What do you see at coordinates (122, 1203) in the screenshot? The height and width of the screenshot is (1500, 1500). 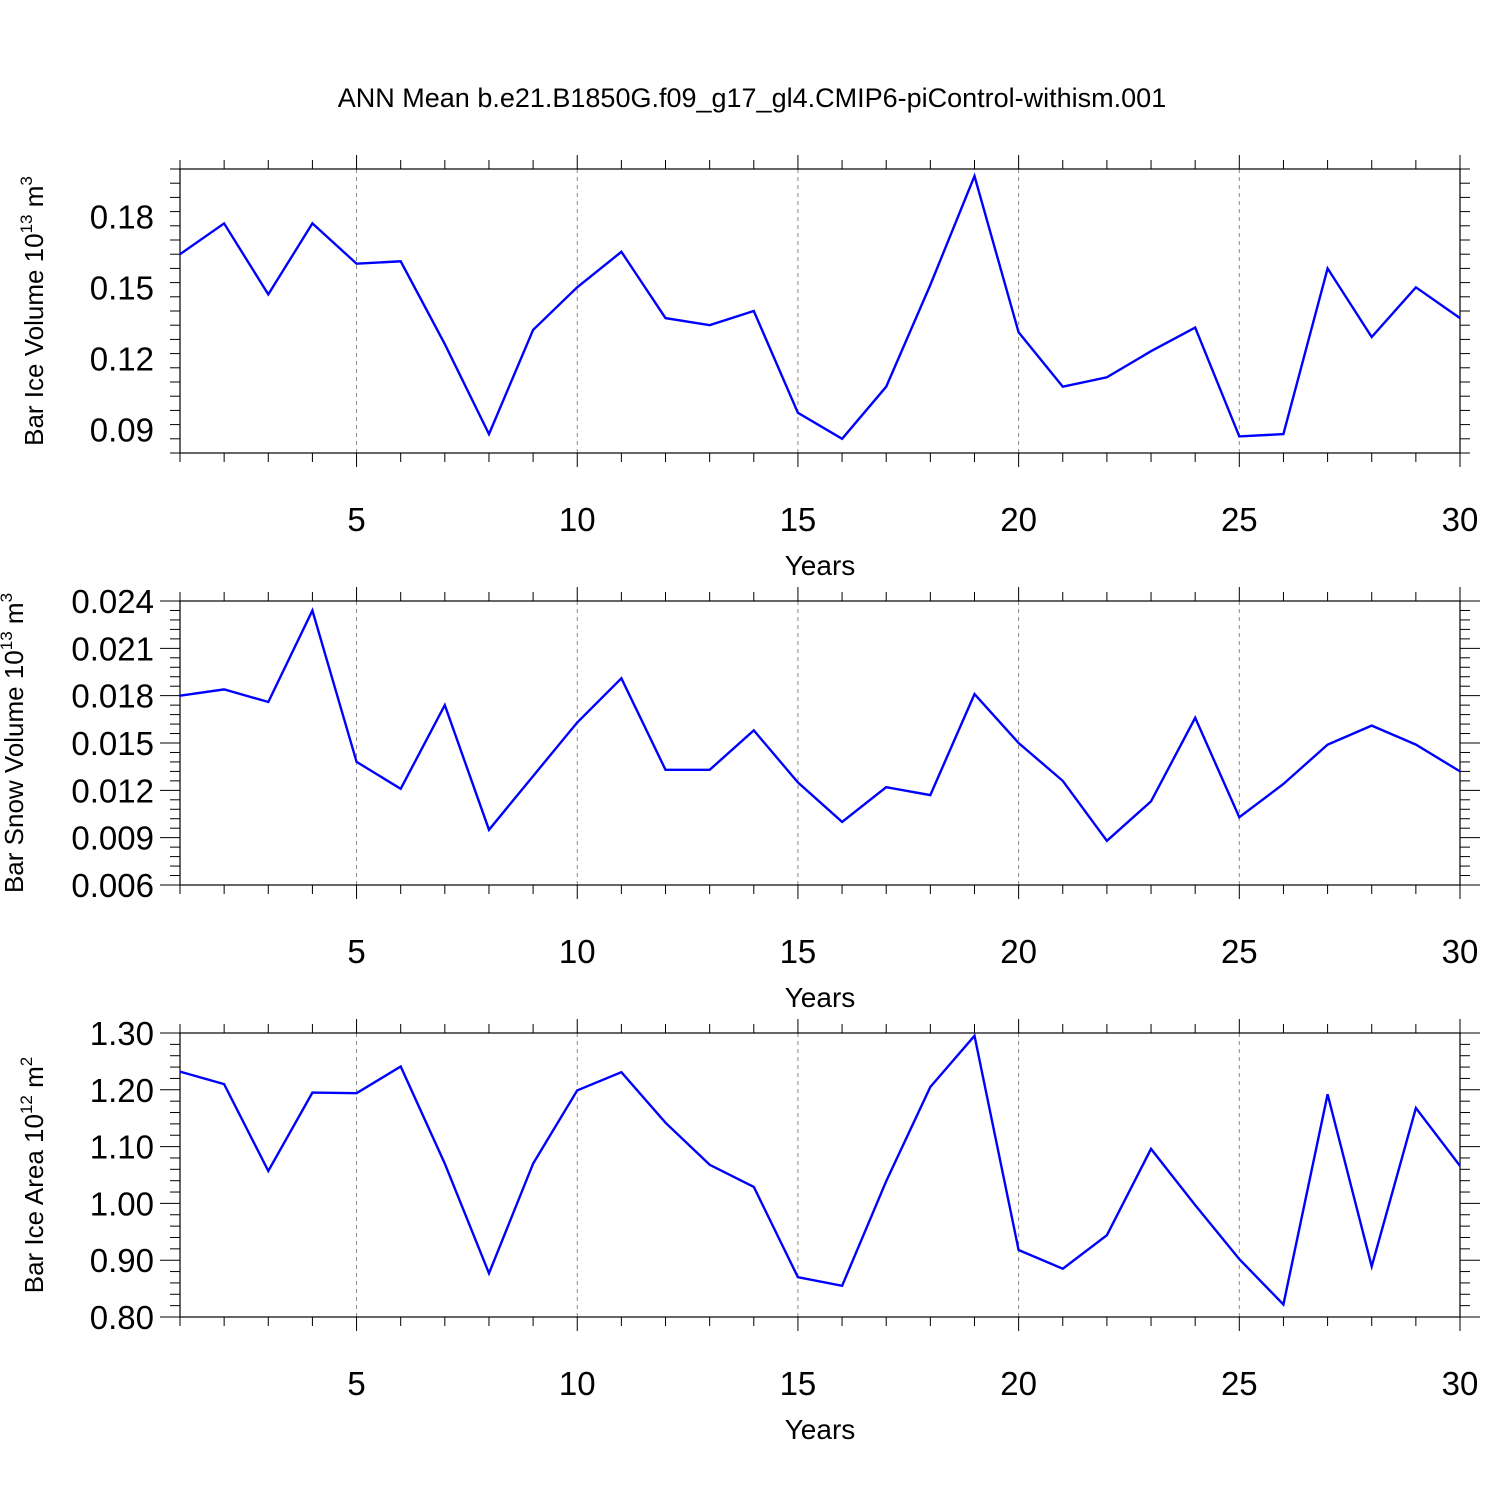 I see `y-tick-label: 1.00` at bounding box center [122, 1203].